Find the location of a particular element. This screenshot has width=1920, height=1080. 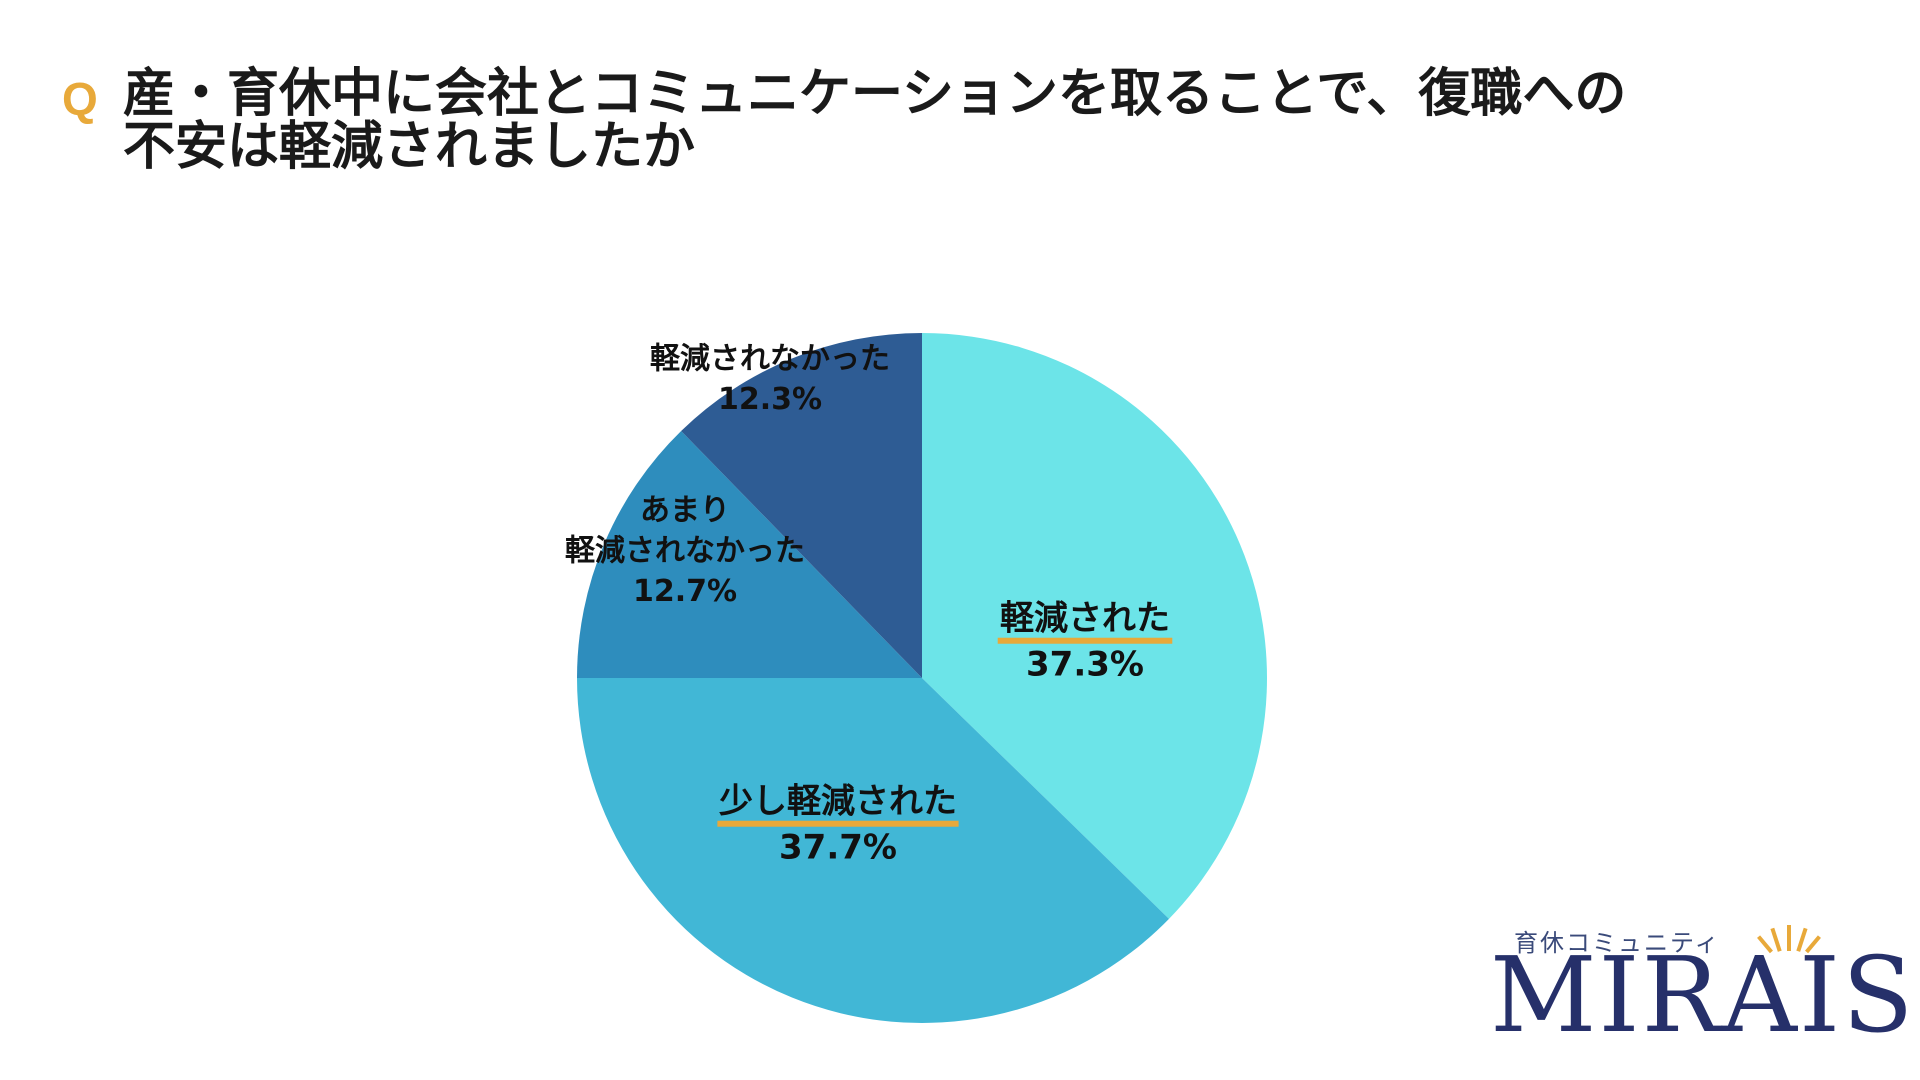

slice-label-3-line-1: あまり is located at coordinates (685, 510).